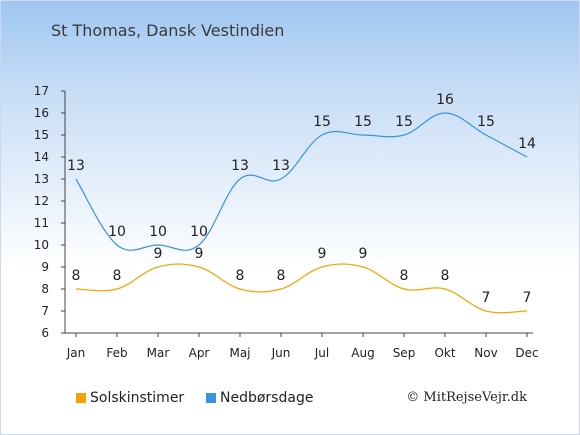 The width and height of the screenshot is (580, 435). What do you see at coordinates (445, 100) in the screenshot?
I see `data-label-nedborsdage: 16` at bounding box center [445, 100].